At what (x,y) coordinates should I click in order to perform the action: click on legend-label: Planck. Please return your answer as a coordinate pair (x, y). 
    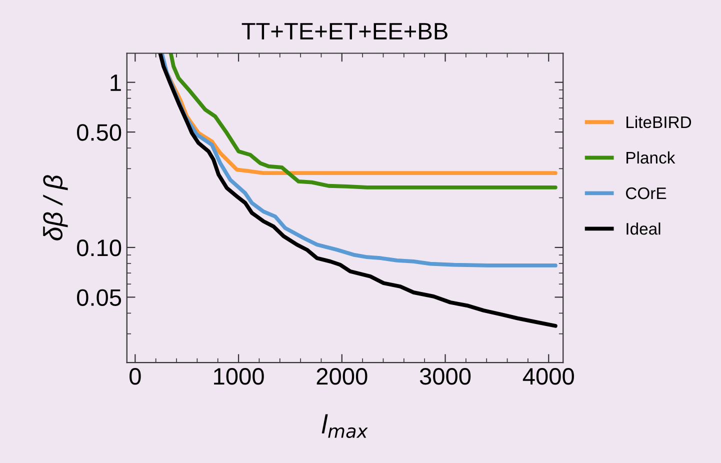
    Looking at the image, I should click on (651, 157).